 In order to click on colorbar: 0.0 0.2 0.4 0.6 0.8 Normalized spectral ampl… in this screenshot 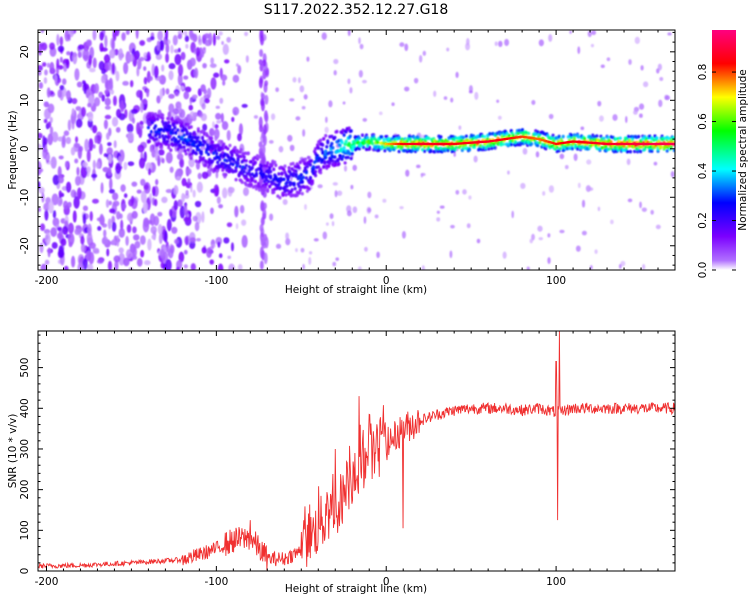, I will do `click(723, 154)`.